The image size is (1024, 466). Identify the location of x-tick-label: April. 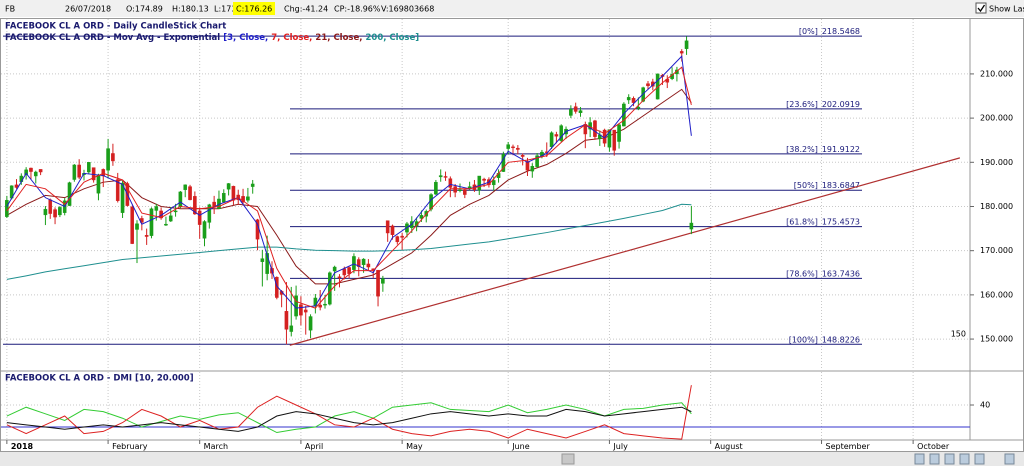
(314, 446).